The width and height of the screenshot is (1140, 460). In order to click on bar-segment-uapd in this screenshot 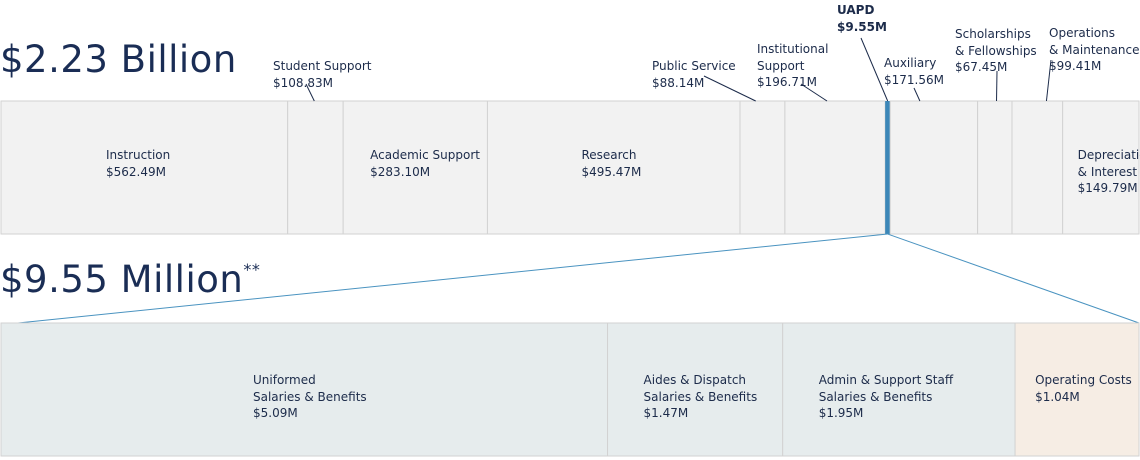, I will do `click(888, 167)`.